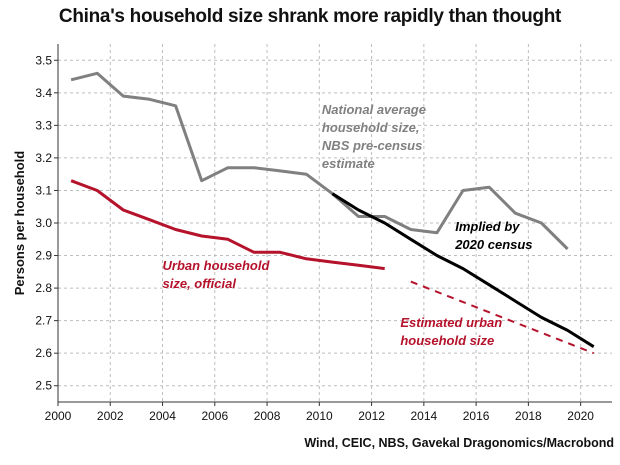  Describe the element at coordinates (371, 416) in the screenshot. I see `x-tick-label: 2012` at that location.